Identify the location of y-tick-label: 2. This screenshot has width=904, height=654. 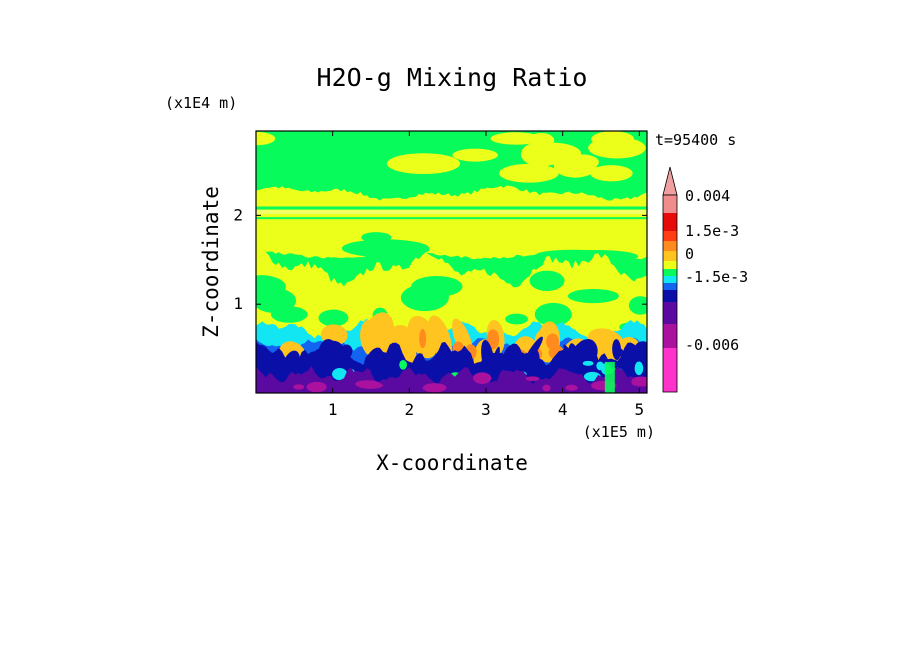
(238, 214).